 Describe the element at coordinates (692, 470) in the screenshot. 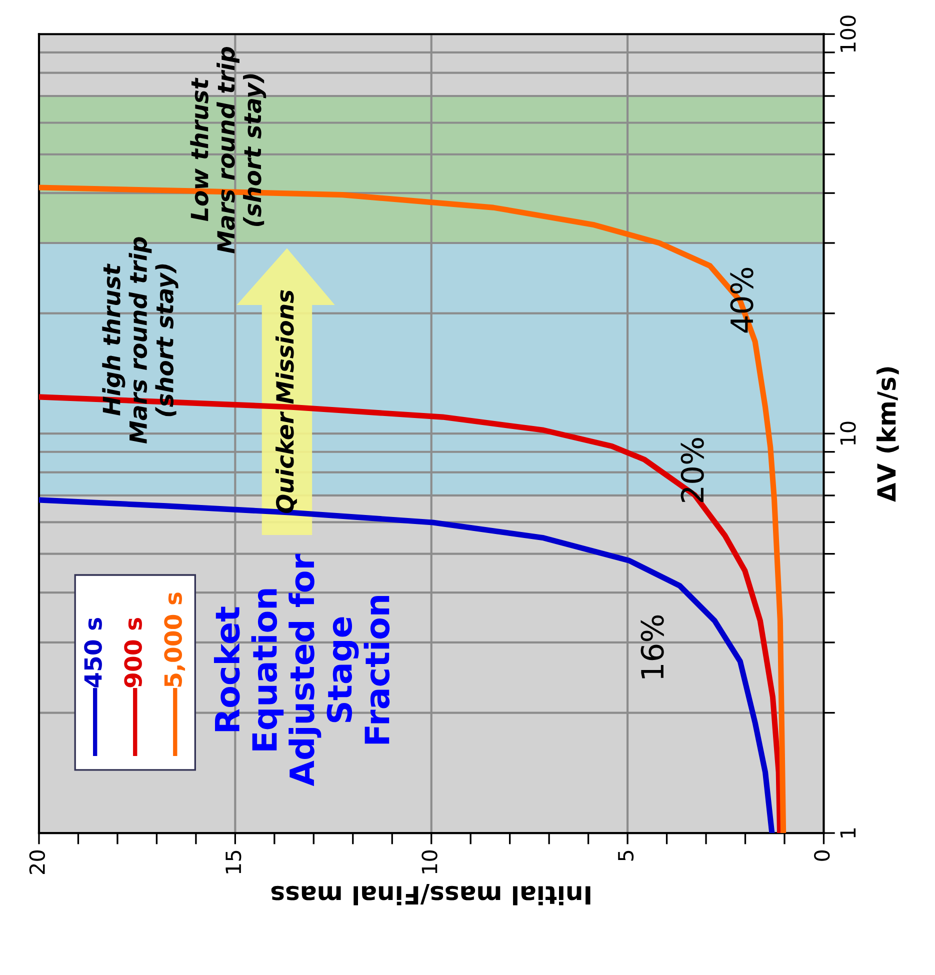

I see `annotation: 20%` at that location.